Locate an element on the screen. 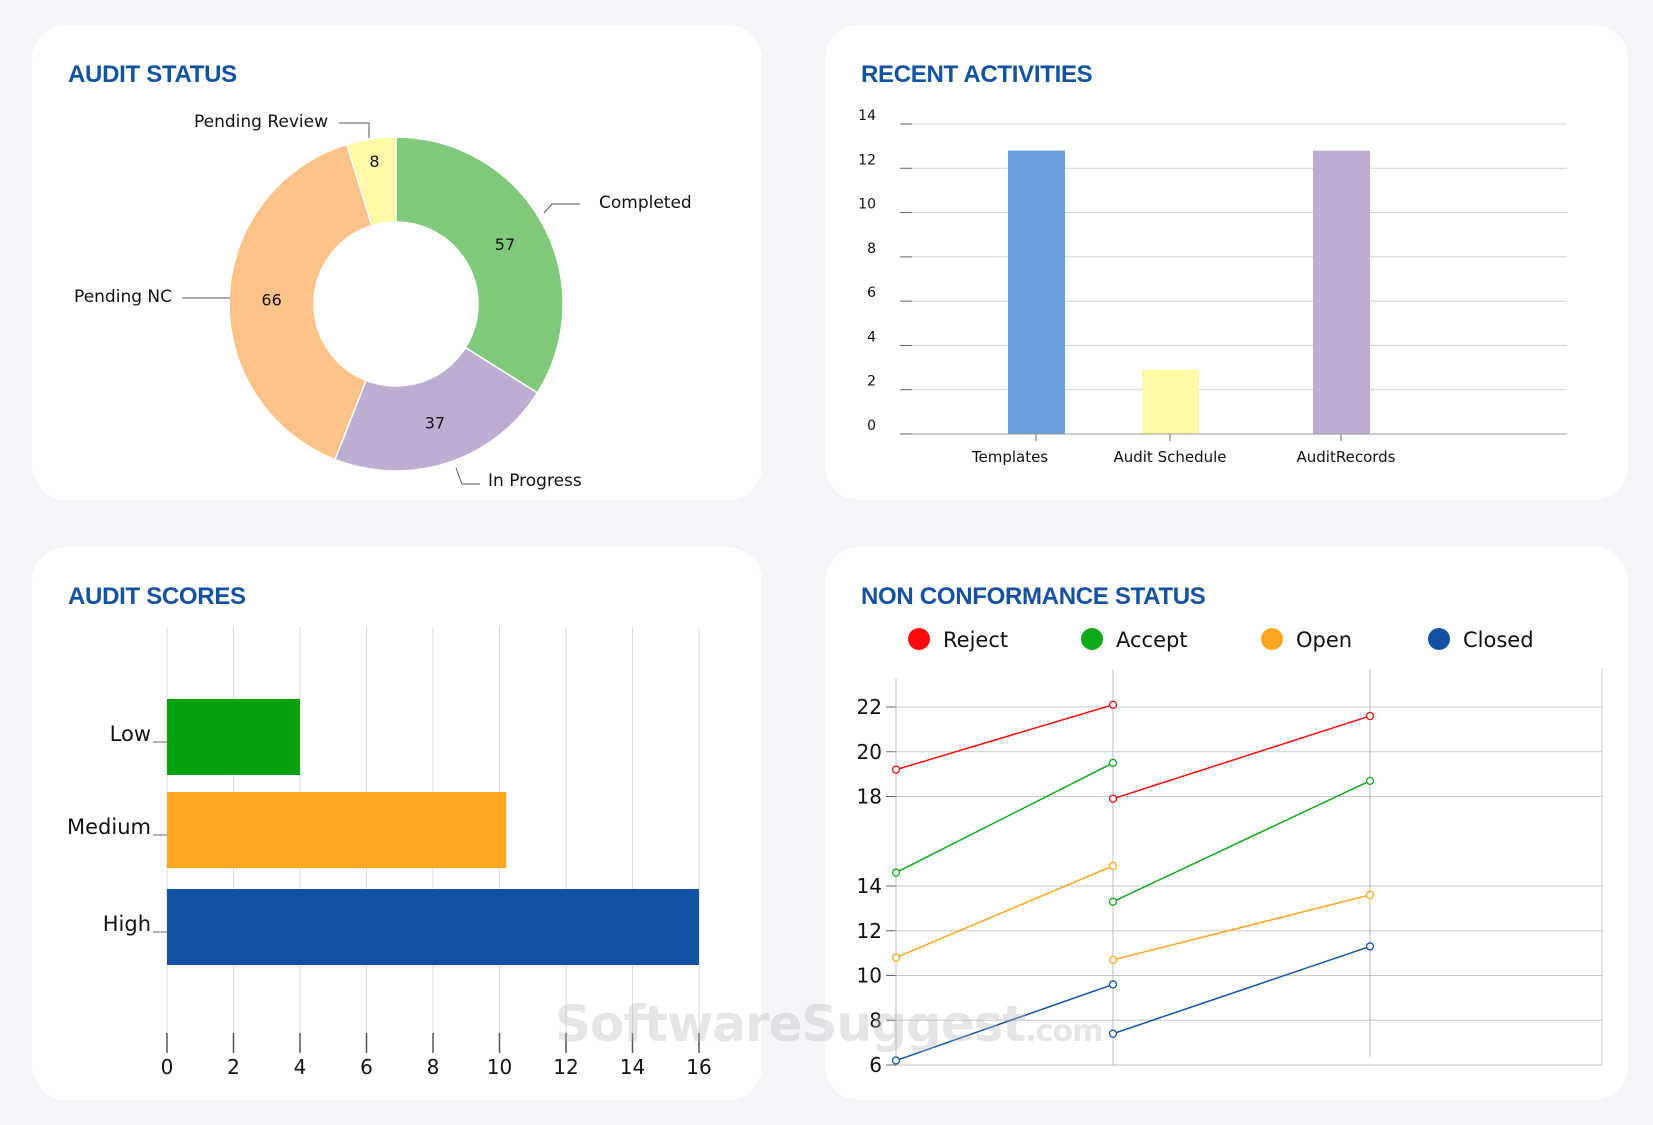  x-tick-label: 6 is located at coordinates (366, 1067).